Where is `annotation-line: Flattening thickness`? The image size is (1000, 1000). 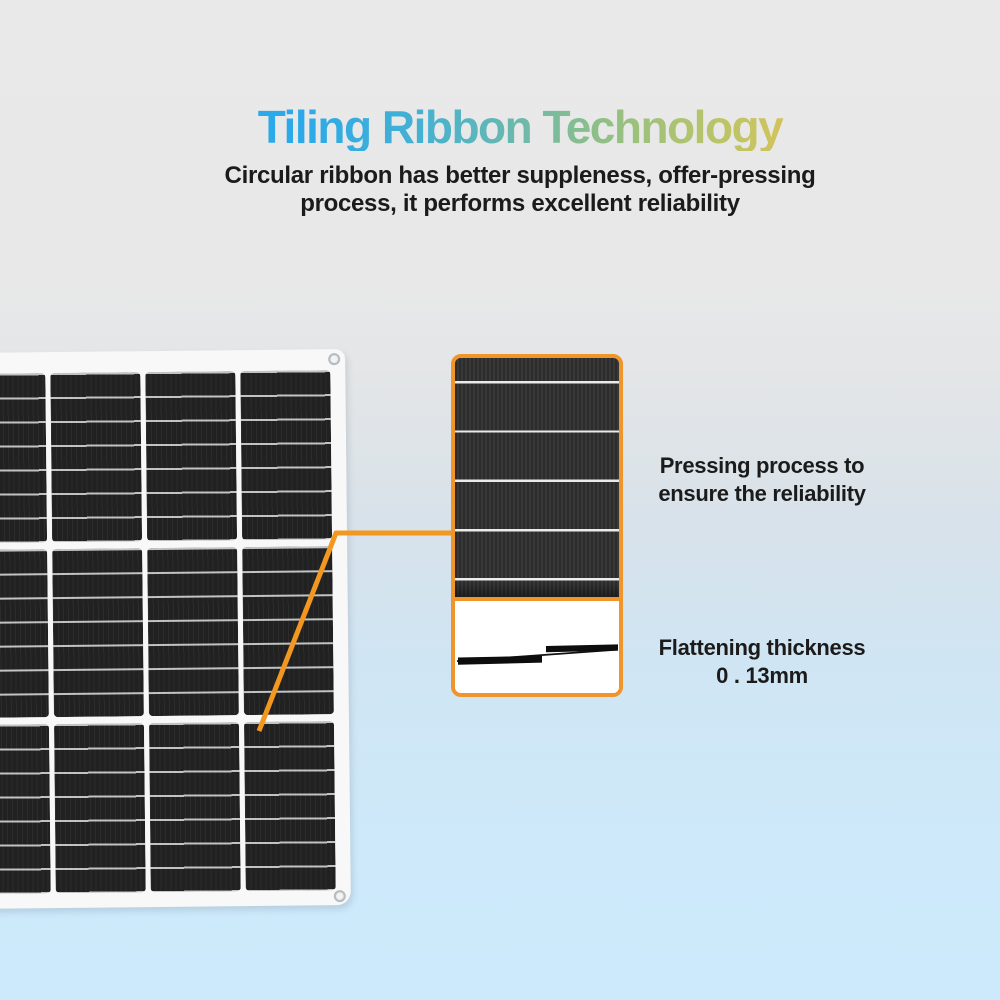 annotation-line: Flattening thickness is located at coordinates (762, 647).